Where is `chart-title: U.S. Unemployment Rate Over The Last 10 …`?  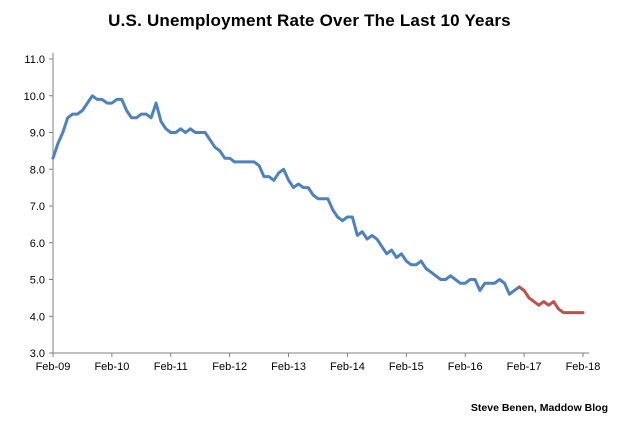
chart-title: U.S. Unemployment Rate Over The Last 10 … is located at coordinates (309, 20).